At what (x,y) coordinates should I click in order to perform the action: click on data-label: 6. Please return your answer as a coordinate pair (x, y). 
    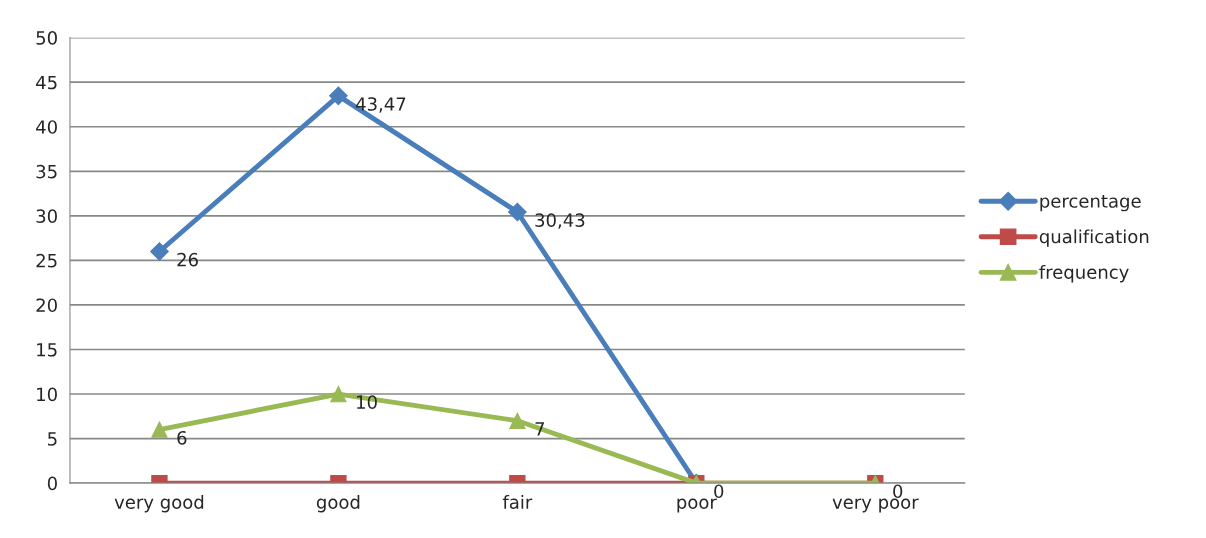
    Looking at the image, I should click on (182, 437).